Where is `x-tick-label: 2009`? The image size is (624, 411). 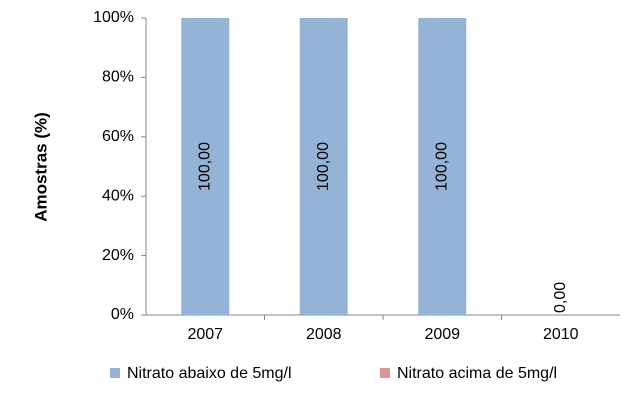 x-tick-label: 2009 is located at coordinates (442, 334).